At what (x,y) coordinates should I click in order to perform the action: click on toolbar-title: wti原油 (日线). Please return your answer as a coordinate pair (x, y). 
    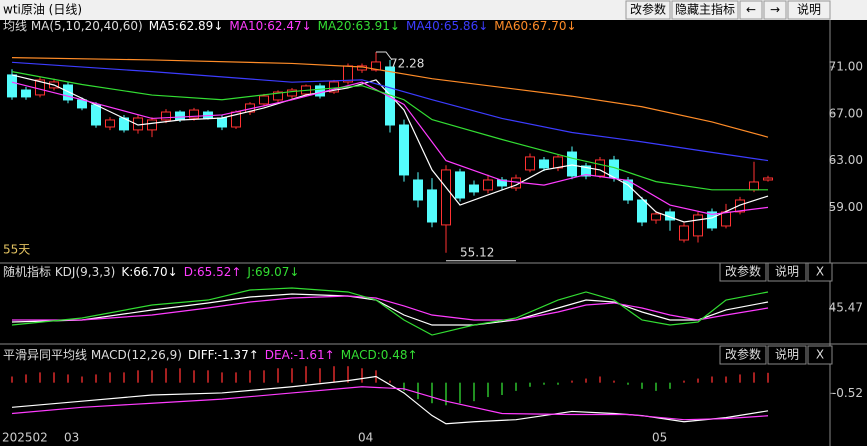
    Looking at the image, I should click on (42, 10).